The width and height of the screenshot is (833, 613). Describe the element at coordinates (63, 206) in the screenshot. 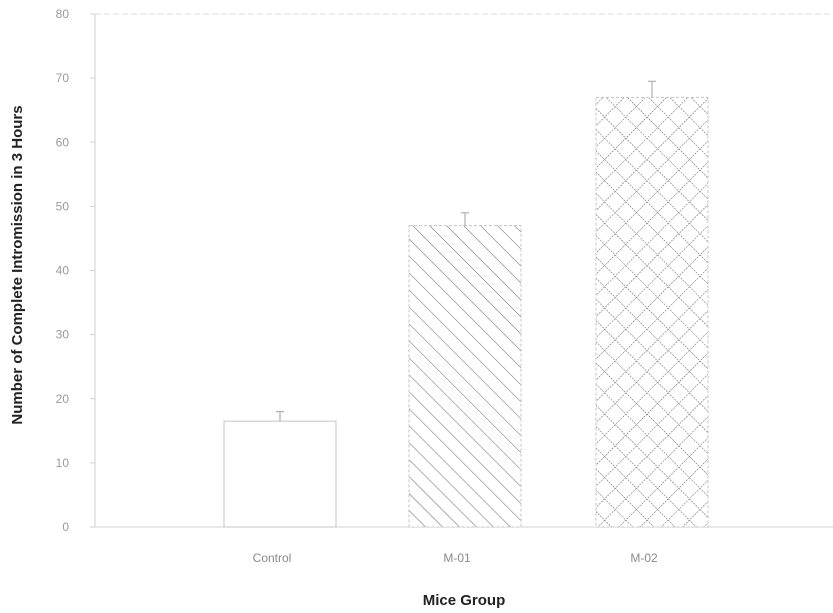

I see `y-tick-label: 50` at that location.